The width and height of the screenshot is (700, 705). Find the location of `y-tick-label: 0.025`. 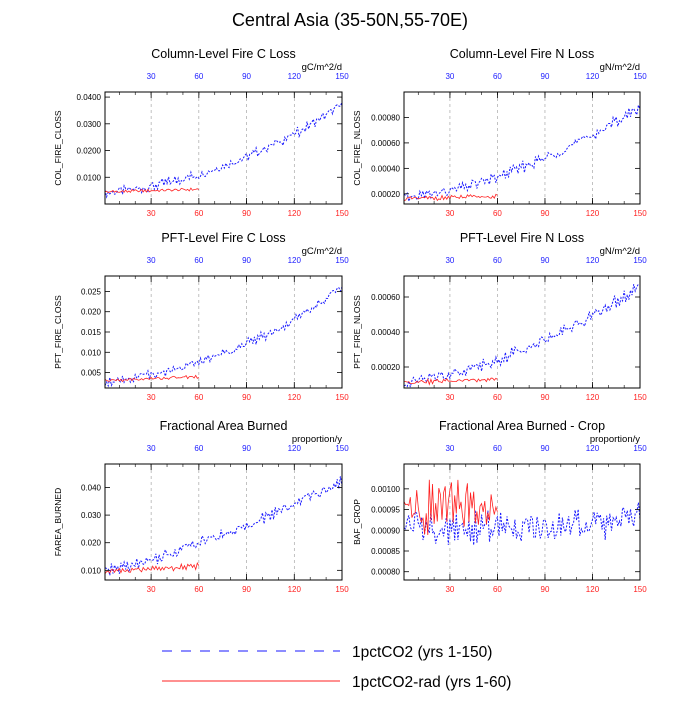

y-tick-label: 0.025 is located at coordinates (91, 291).